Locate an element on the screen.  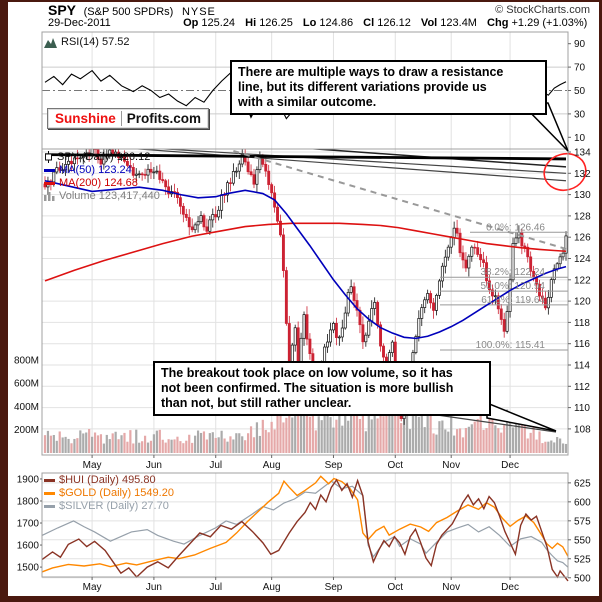
svg-text: 100.0%: 115.41 is located at coordinates (511, 345).